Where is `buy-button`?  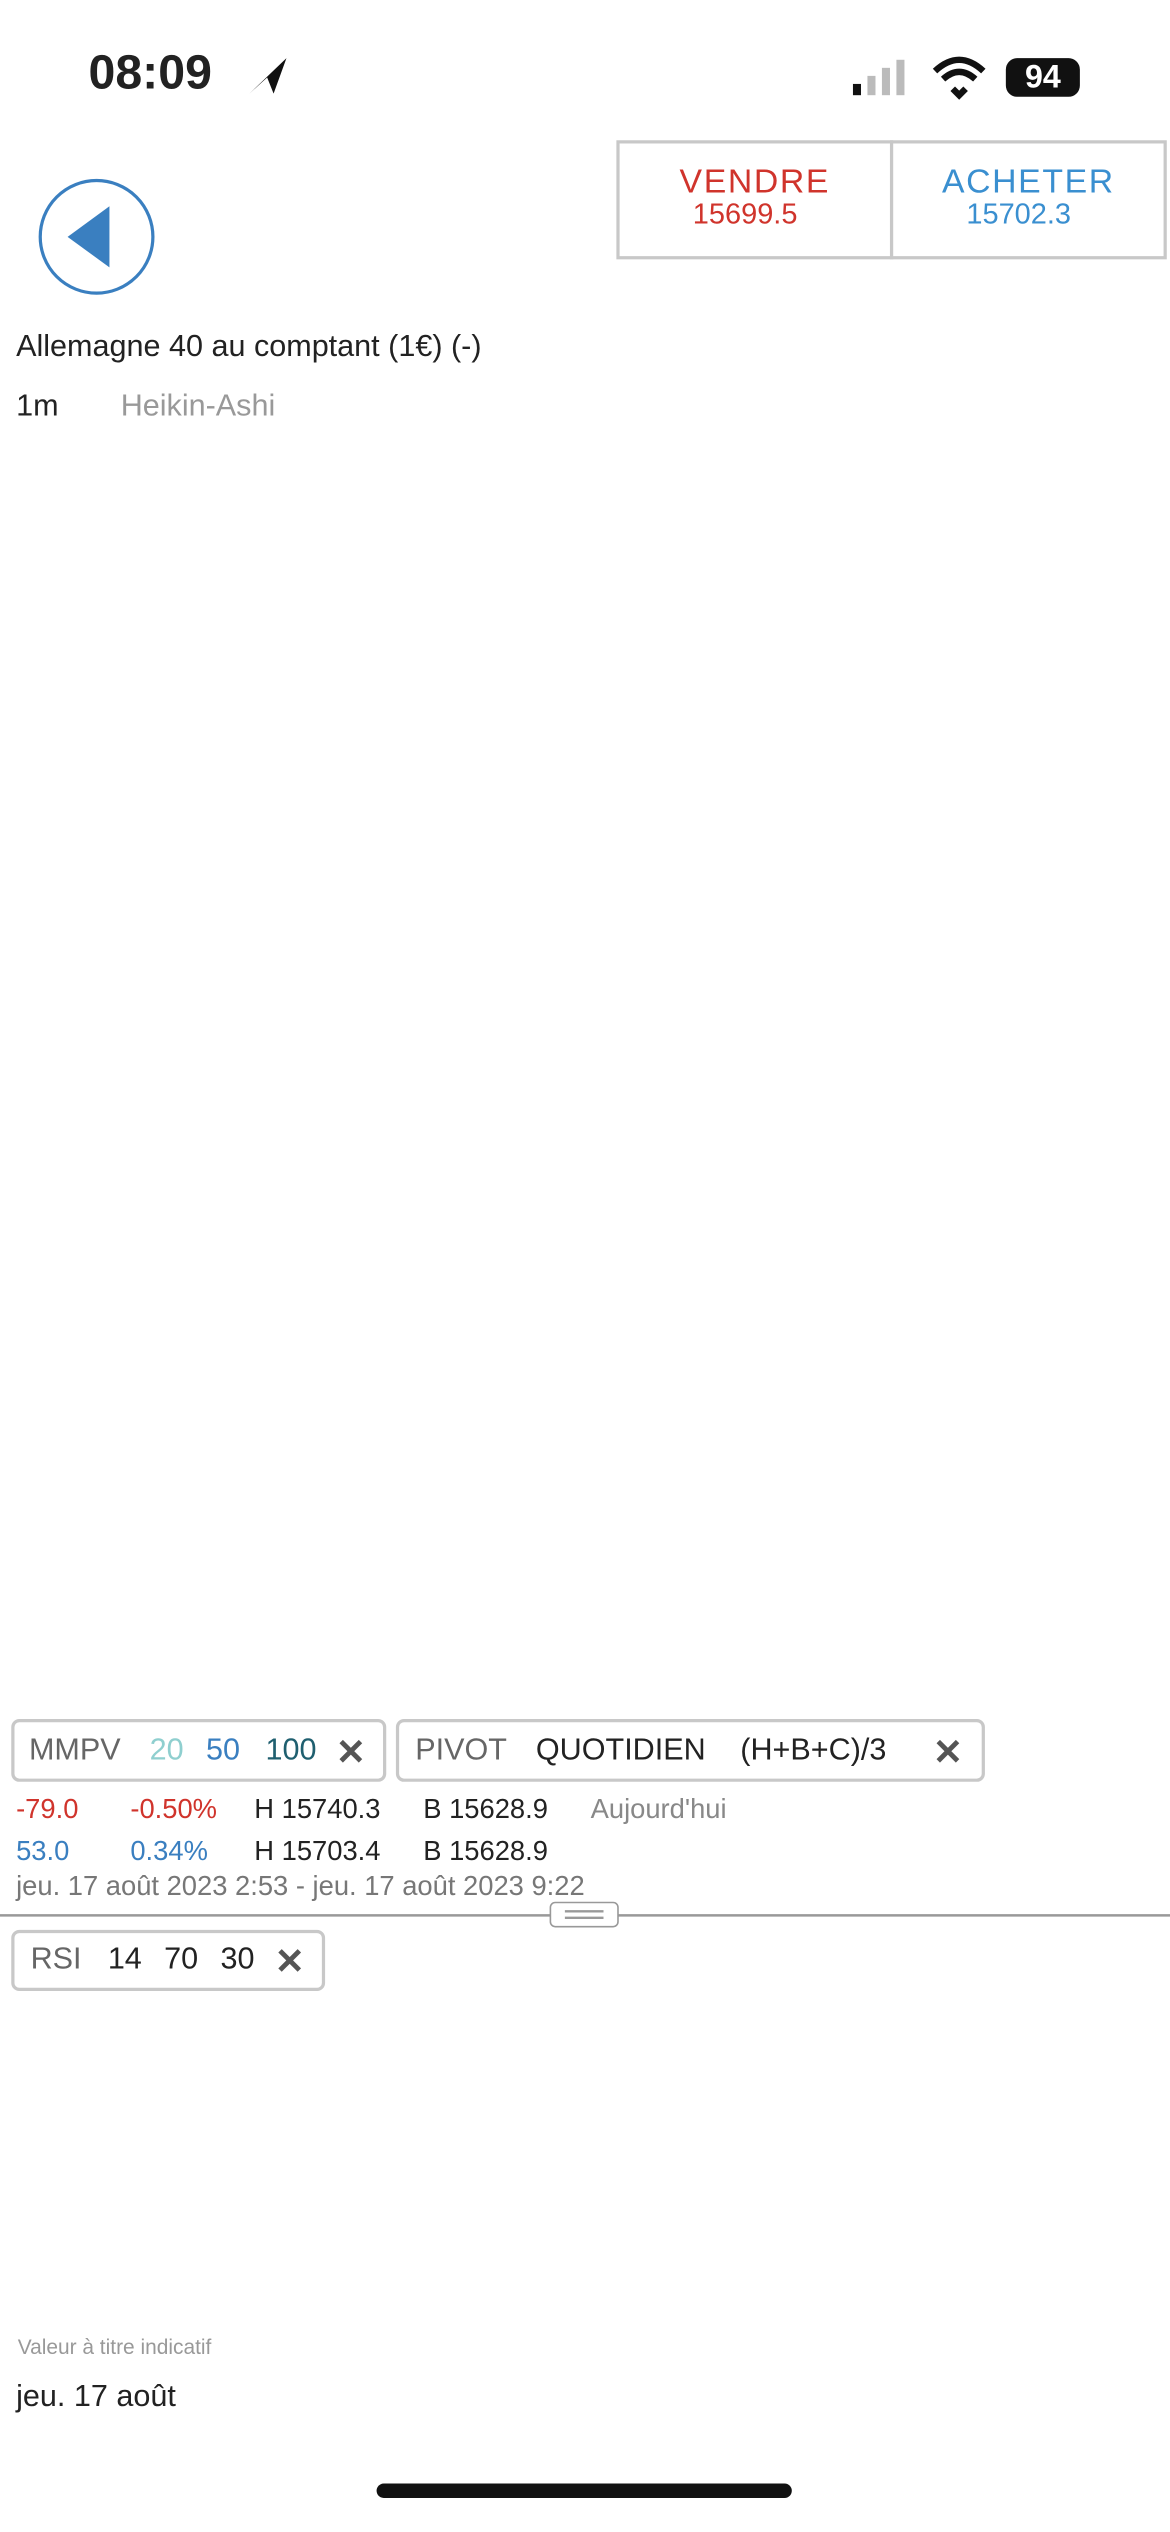 buy-button is located at coordinates (1028, 200).